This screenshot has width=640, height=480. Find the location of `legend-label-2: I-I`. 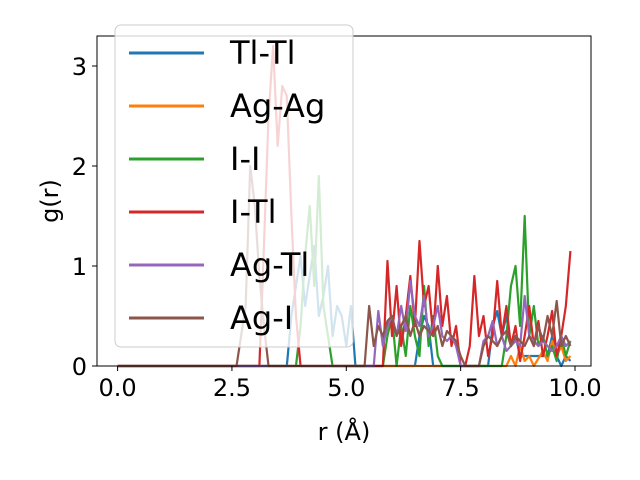

legend-label-2: I-I is located at coordinates (245, 159).